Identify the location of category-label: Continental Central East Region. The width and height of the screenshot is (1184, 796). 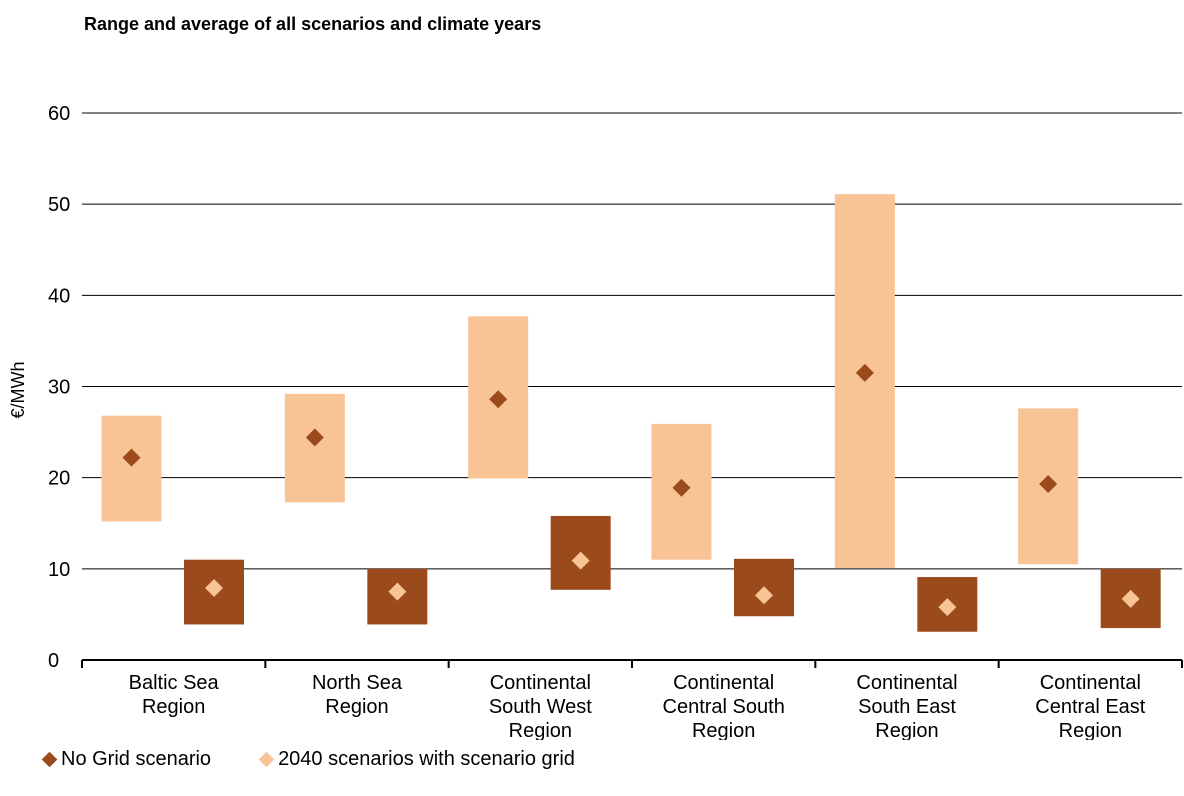
(1090, 706).